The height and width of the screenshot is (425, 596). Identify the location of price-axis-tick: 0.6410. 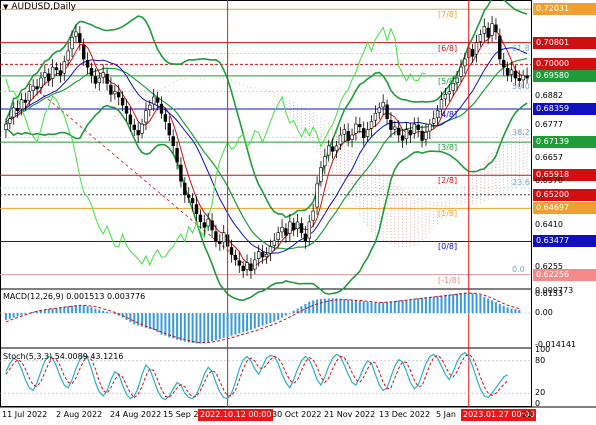
(549, 224).